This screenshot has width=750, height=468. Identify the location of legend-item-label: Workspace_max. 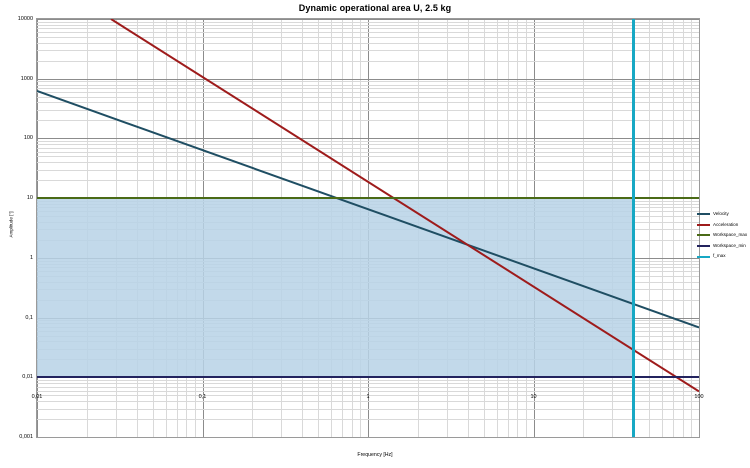
(730, 235).